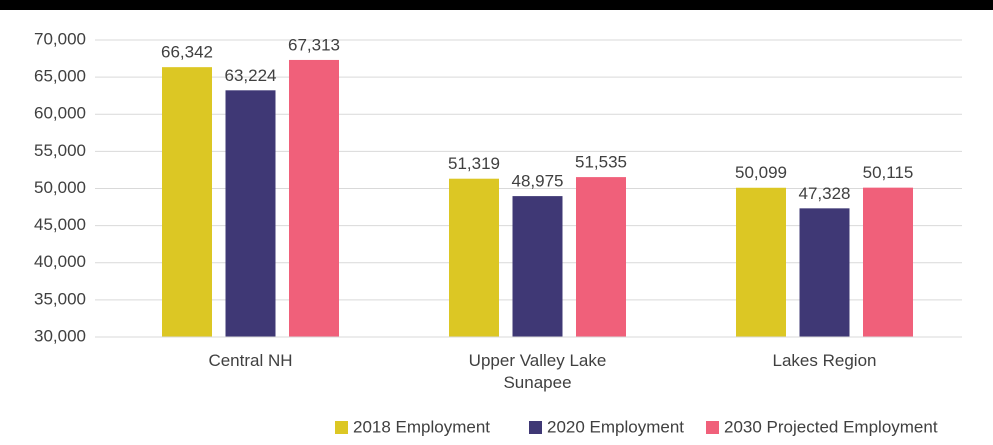 This screenshot has height=445, width=993. What do you see at coordinates (761, 172) in the screenshot?
I see `data-label: 50,099` at bounding box center [761, 172].